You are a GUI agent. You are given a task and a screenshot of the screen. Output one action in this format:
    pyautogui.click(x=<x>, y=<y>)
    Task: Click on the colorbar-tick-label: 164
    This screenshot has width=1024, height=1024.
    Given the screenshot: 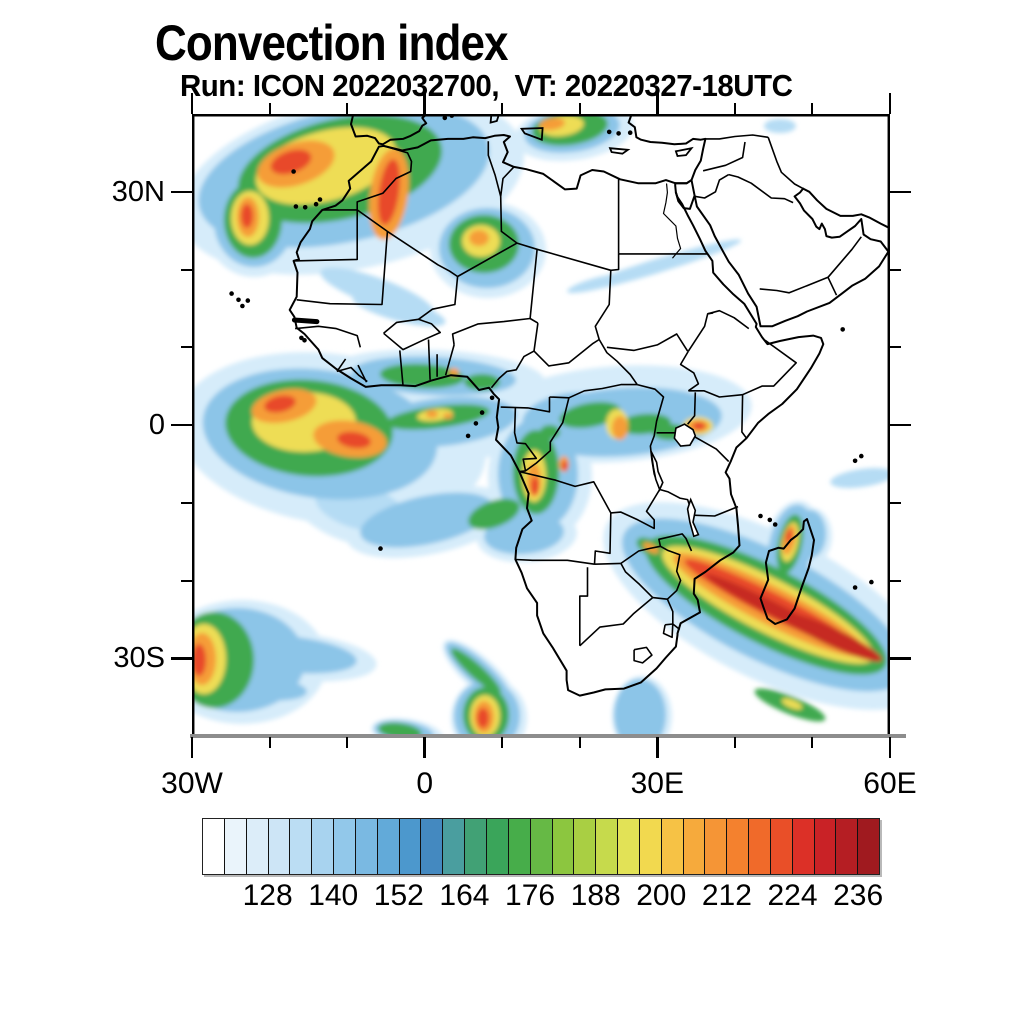 What is the action you would take?
    pyautogui.click(x=464, y=895)
    